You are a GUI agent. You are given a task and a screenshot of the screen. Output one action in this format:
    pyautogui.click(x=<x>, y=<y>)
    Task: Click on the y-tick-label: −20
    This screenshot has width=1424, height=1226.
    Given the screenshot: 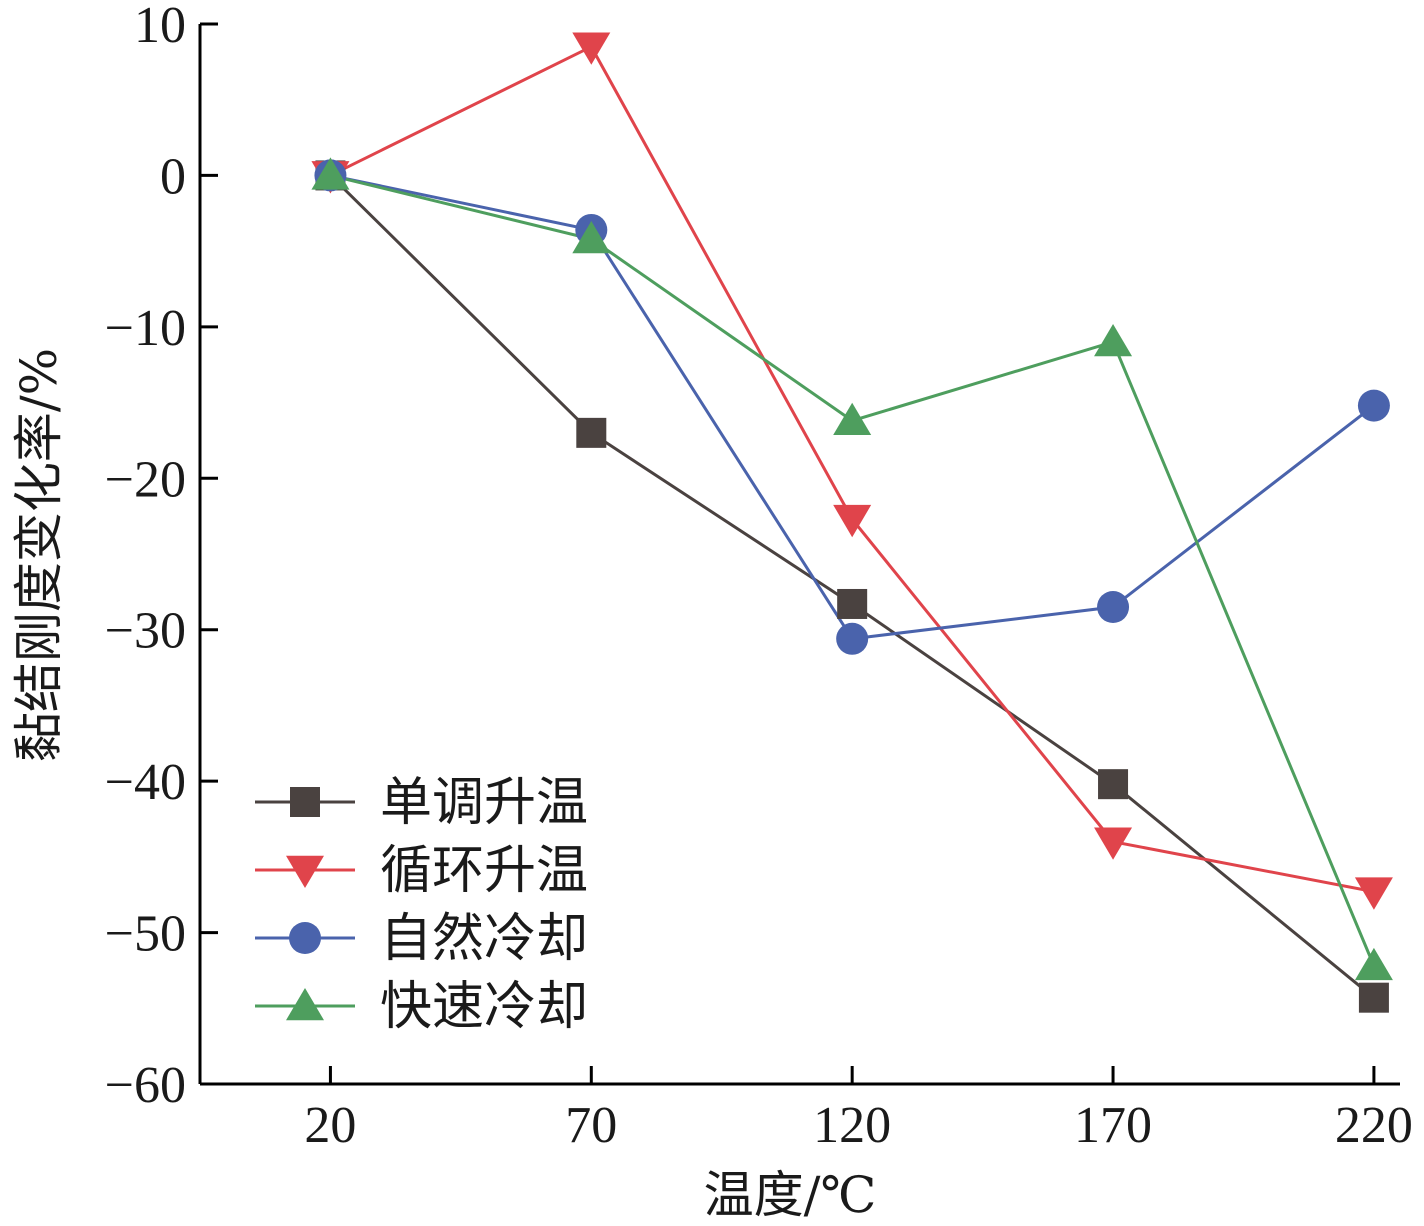 What is the action you would take?
    pyautogui.click(x=145, y=479)
    